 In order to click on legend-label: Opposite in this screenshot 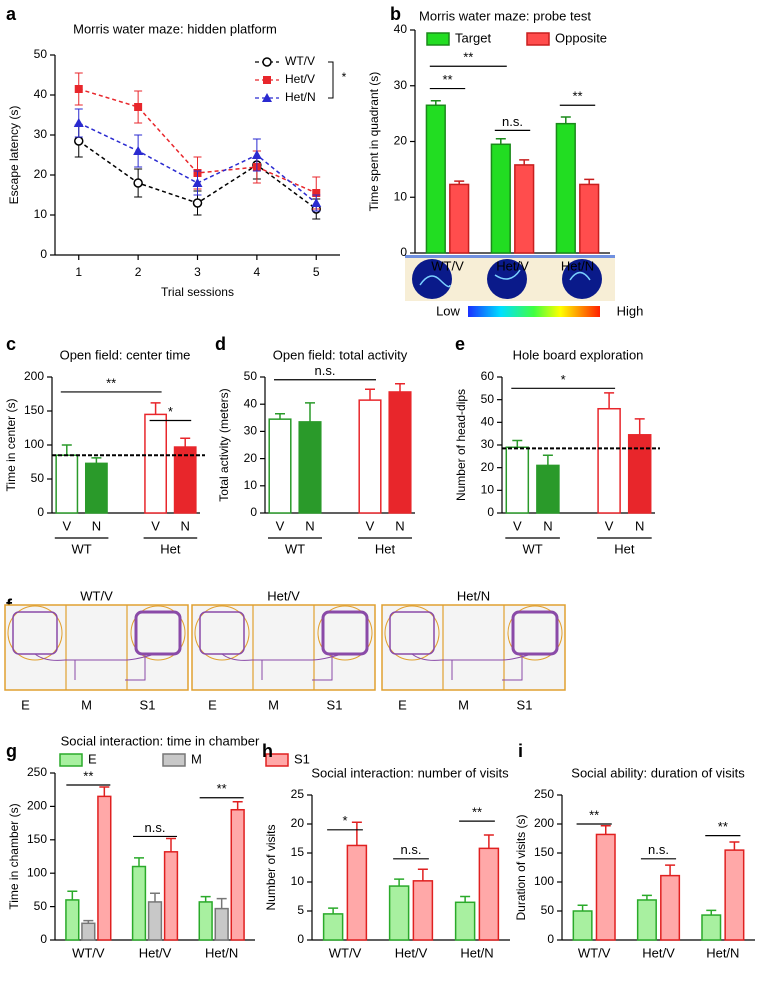, I will do `click(581, 37)`.